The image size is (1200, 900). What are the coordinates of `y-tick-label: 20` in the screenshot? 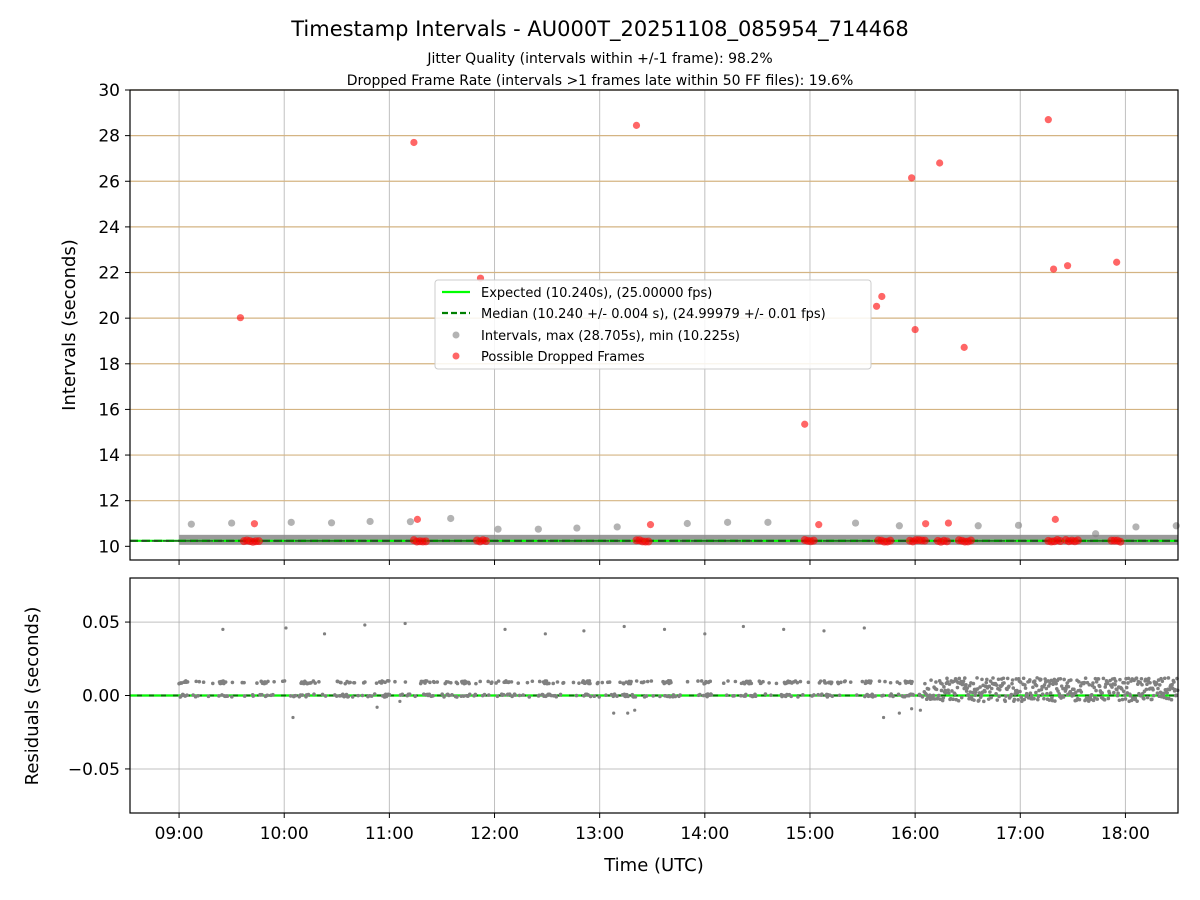 It's located at (109, 319).